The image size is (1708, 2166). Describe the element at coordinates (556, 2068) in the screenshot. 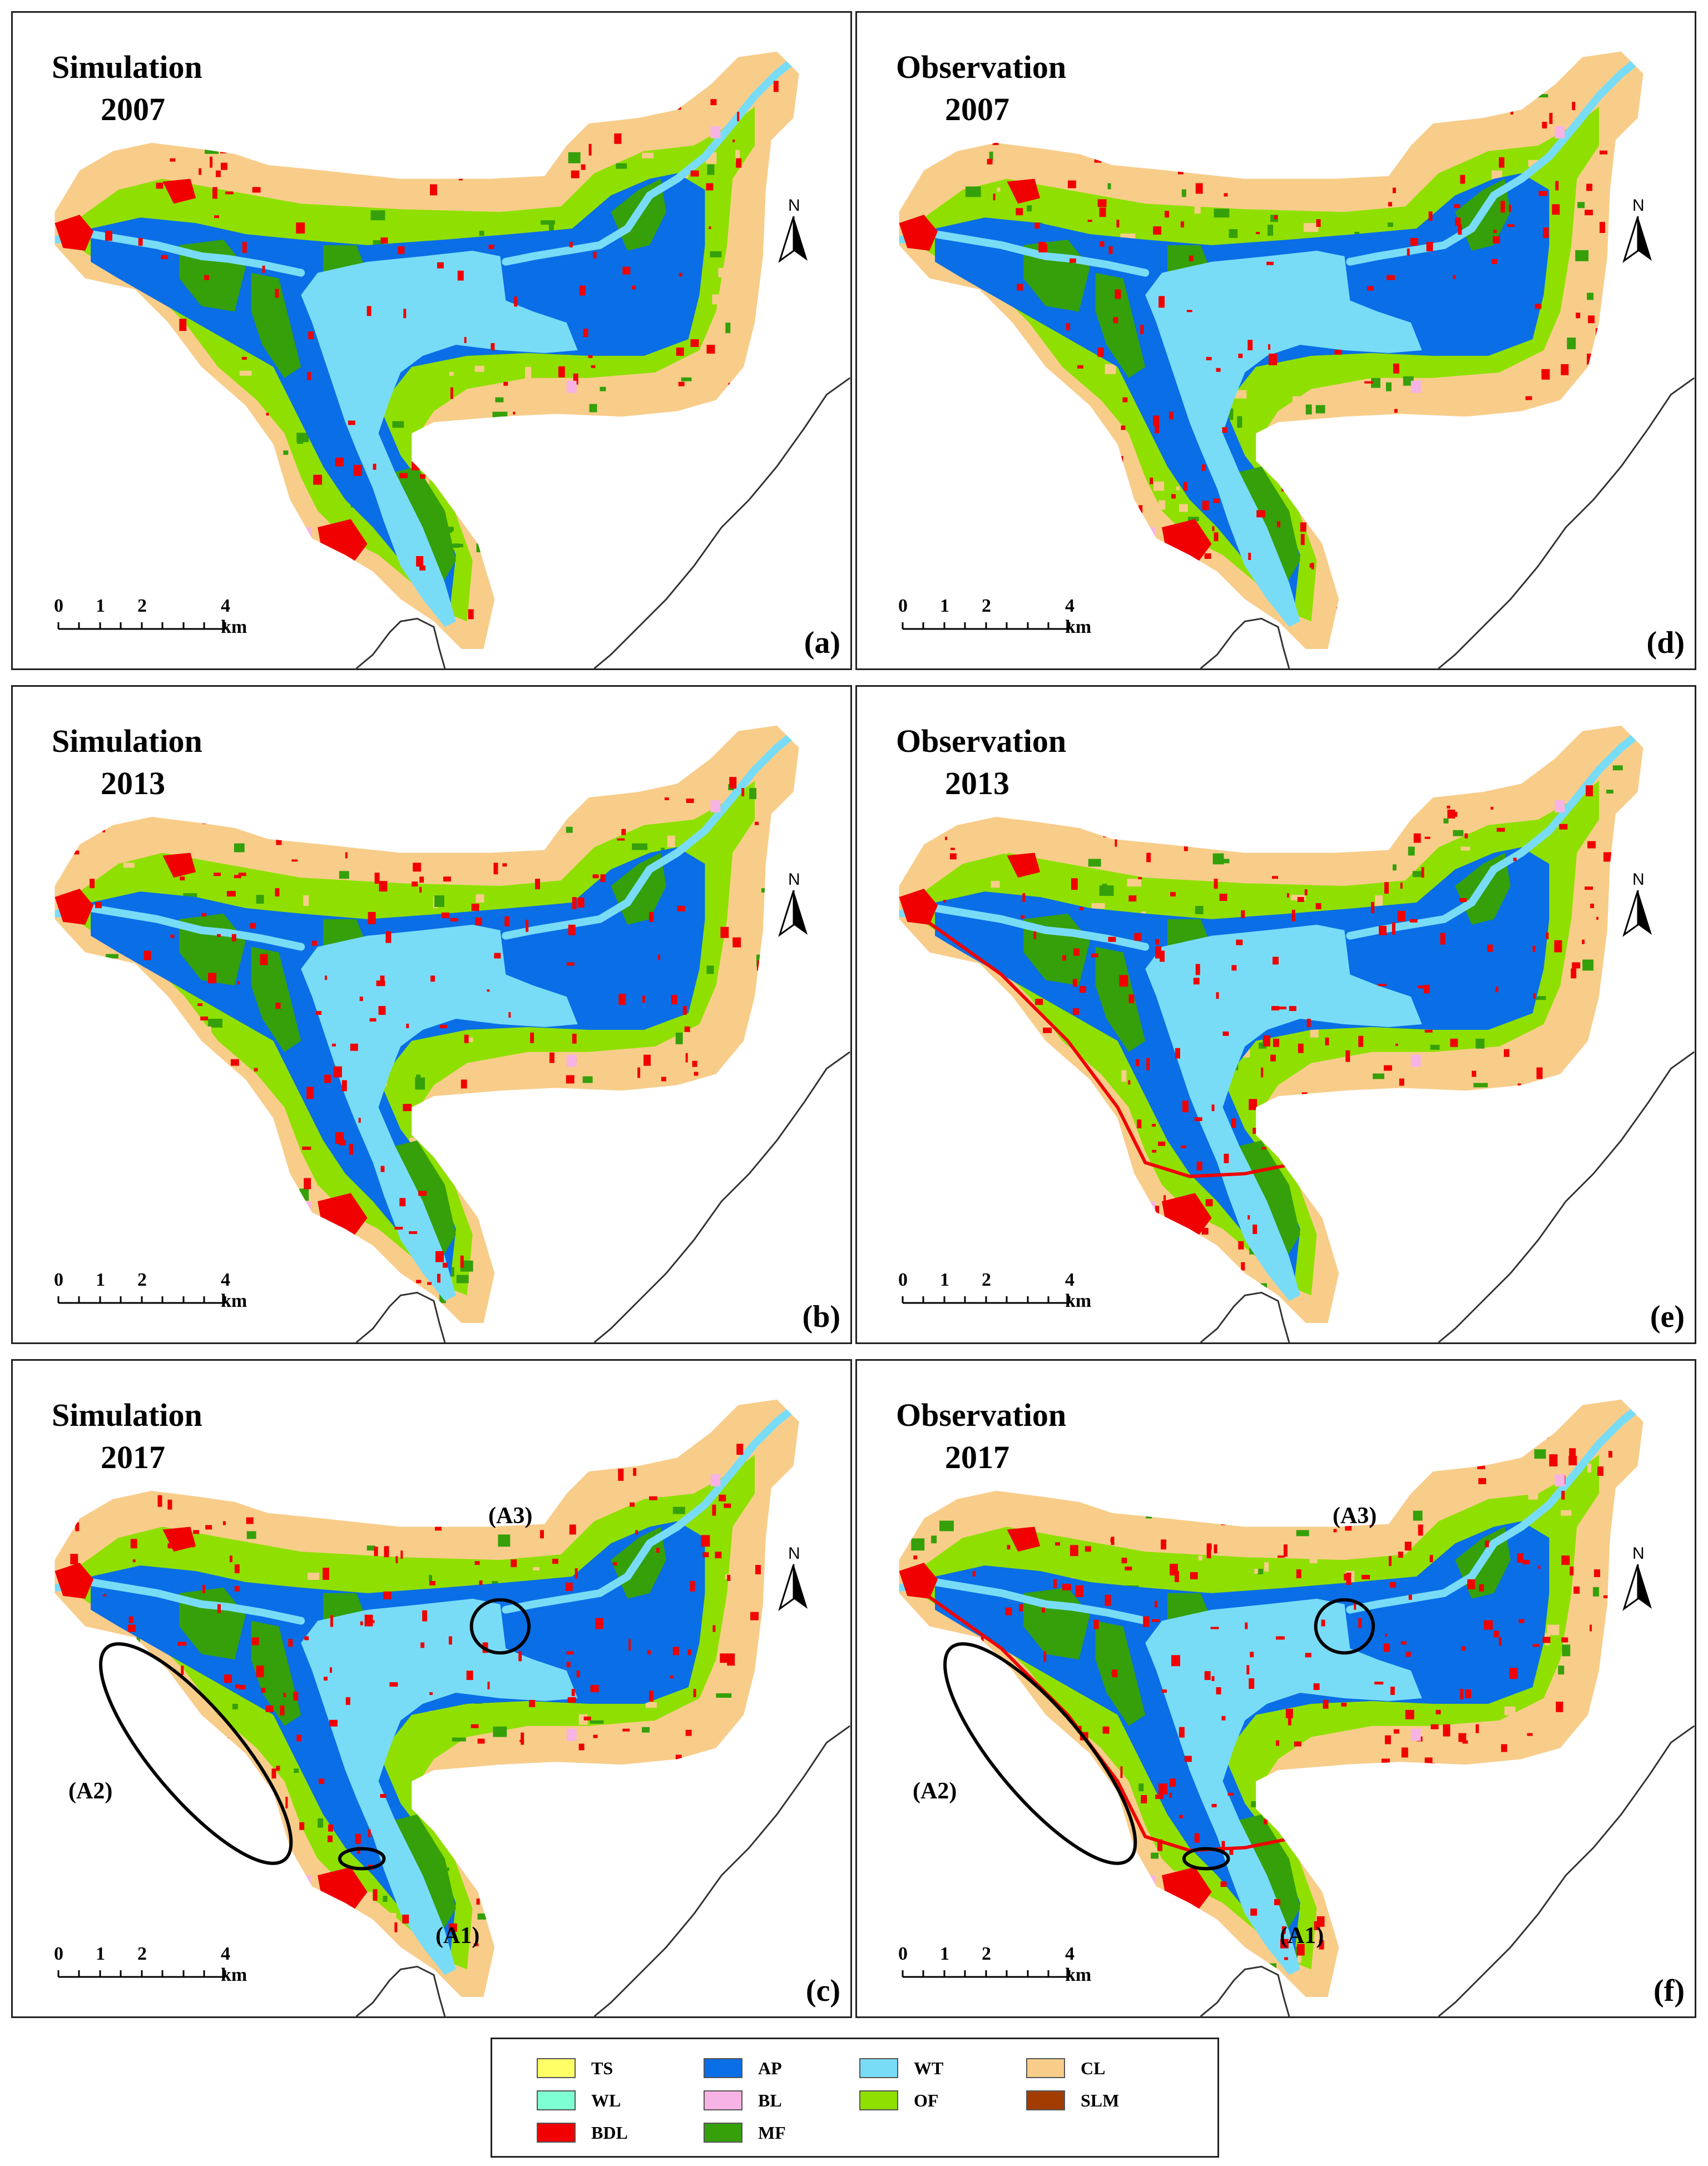

I see `legend-swatch` at that location.